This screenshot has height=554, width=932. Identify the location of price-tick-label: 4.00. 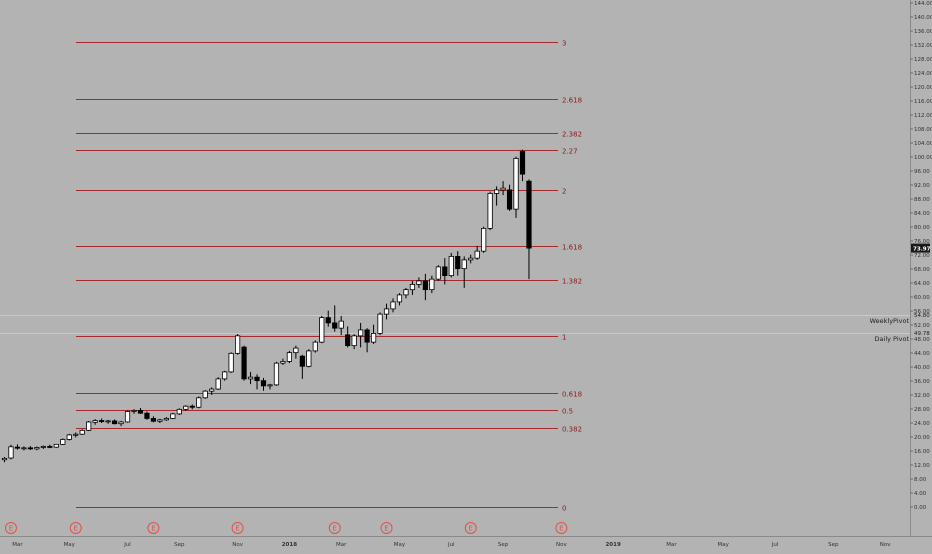
(920, 494).